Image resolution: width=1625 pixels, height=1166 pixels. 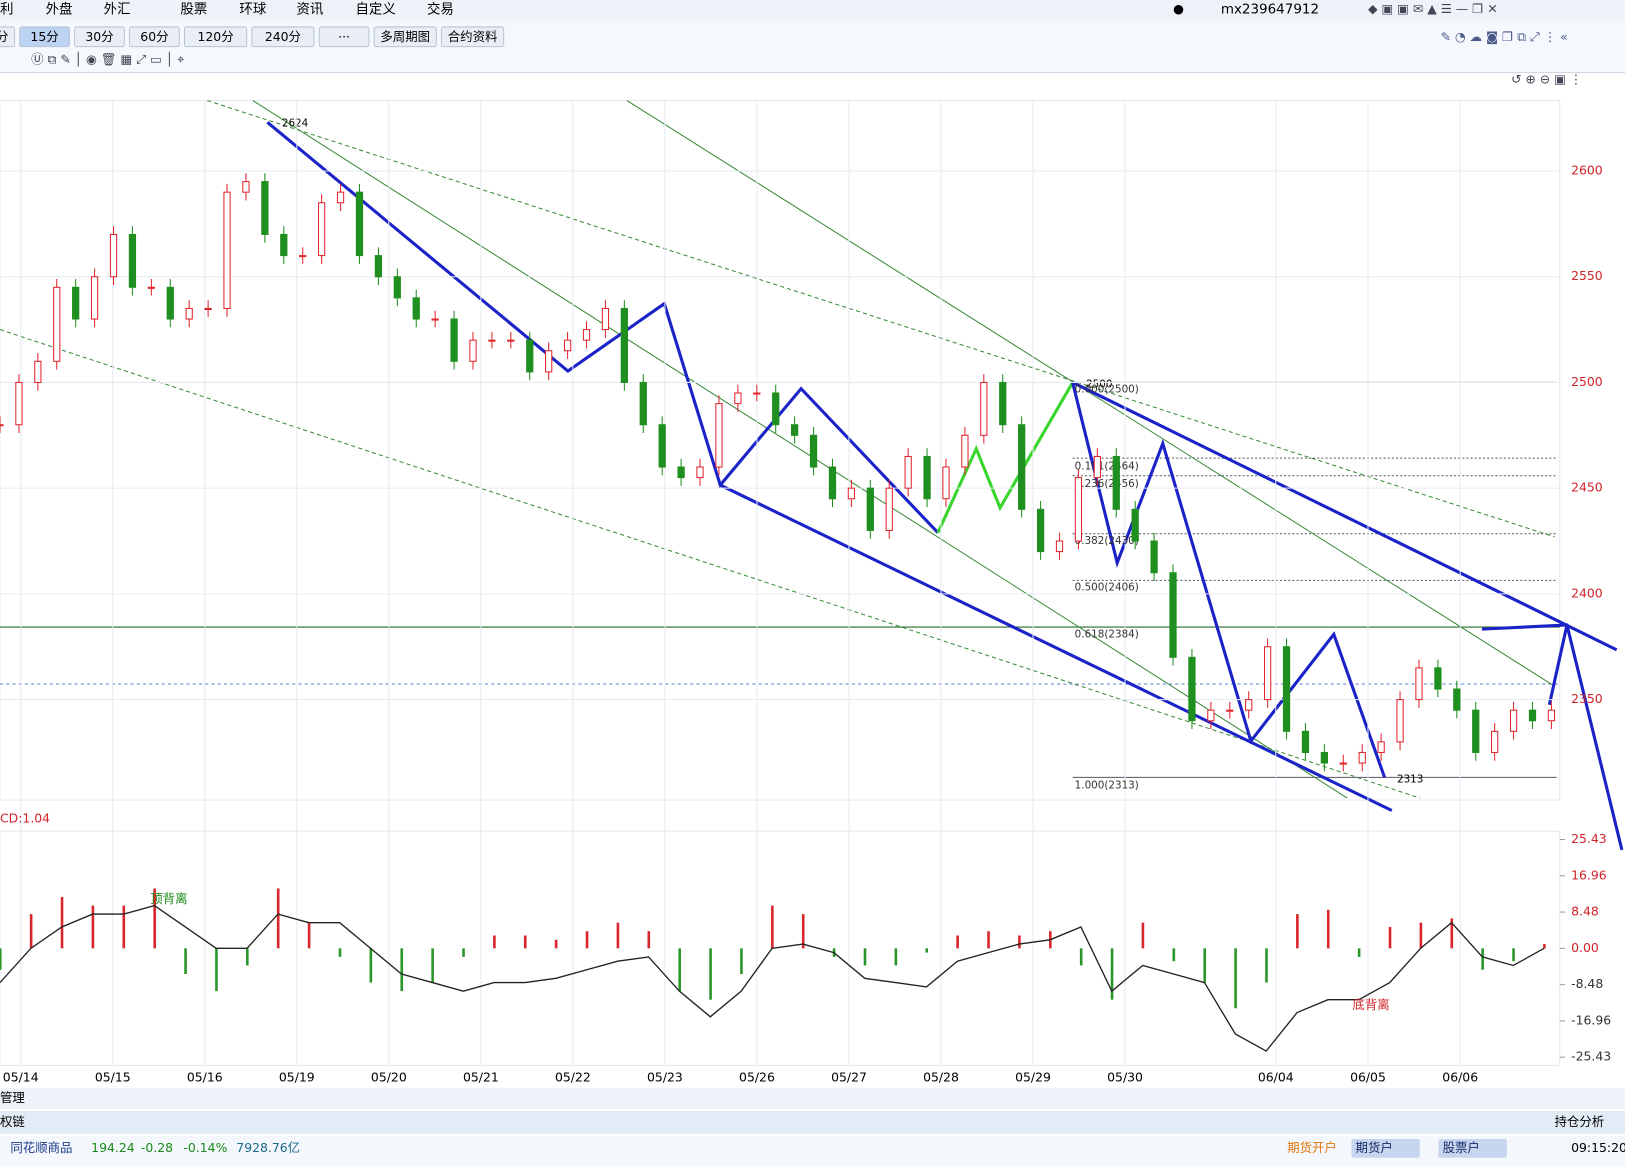 I want to click on fib-label: 0.500(2406), so click(x=1107, y=588).